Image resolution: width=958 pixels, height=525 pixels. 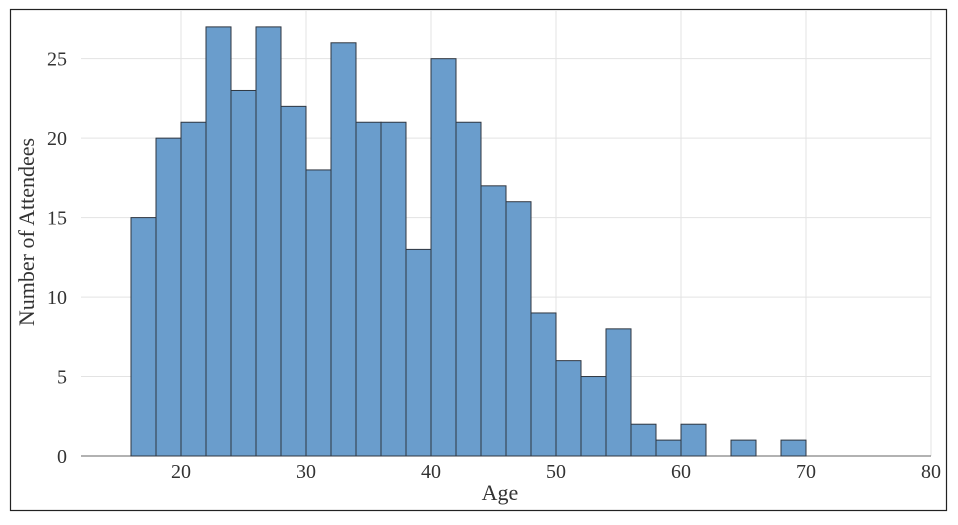 I want to click on x-tick-labels: 20 30 40 50 60 70 80, so click(x=556, y=472).